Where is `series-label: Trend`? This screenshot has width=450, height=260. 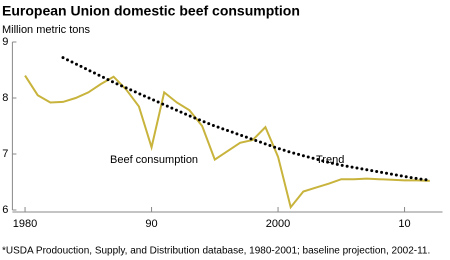
series-label: Trend is located at coordinates (330, 160).